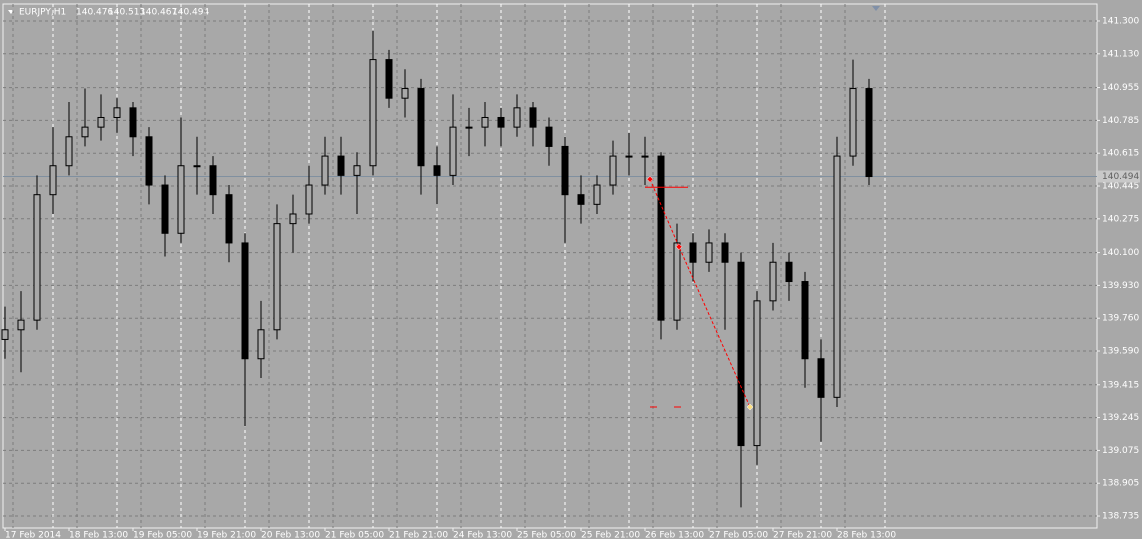 The width and height of the screenshot is (1142, 539). Describe the element at coordinates (98, 535) in the screenshot. I see `x-tick-label: 18 Feb 13:00` at that location.